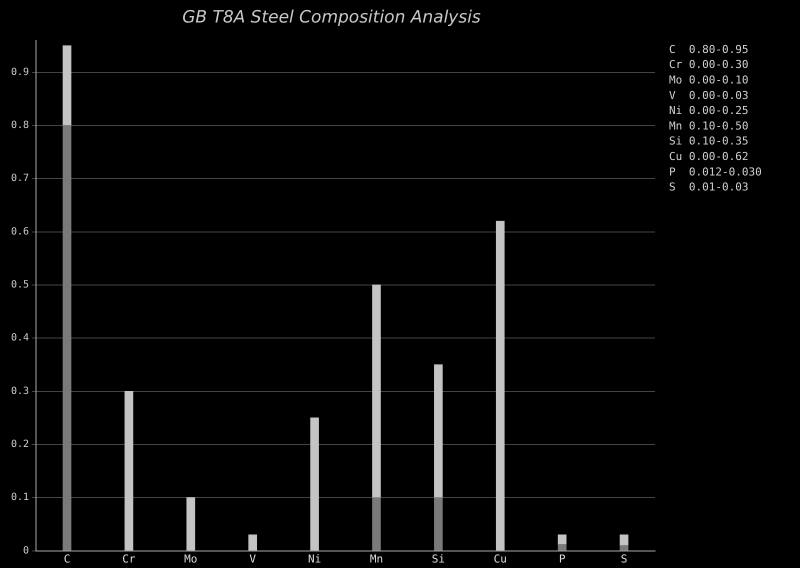 This screenshot has width=800, height=568. Describe the element at coordinates (331, 18) in the screenshot. I see `chart-title: GB T8A Steel Composition Analysis` at that location.